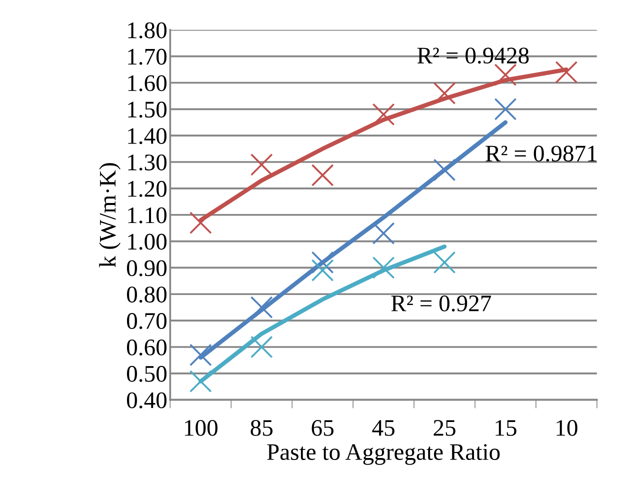 The height and width of the screenshot is (490, 635). Describe the element at coordinates (146, 321) in the screenshot. I see `y-tick-label: 0.70` at that location.